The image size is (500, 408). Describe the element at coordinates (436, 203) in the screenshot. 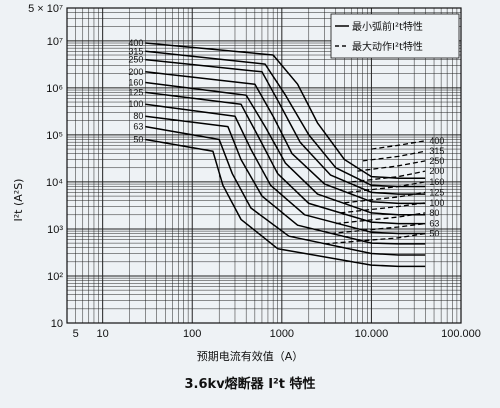

I see `series-label-right-100: 100` at that location.